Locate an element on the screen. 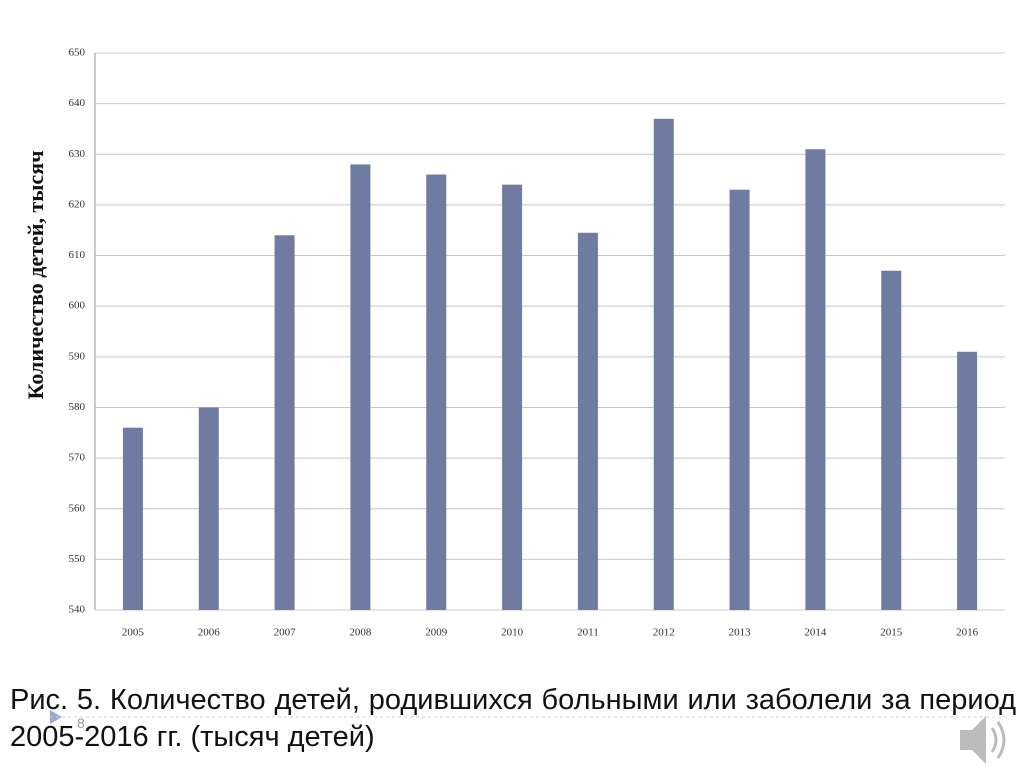  y-tick-label: 580 is located at coordinates (77, 407).